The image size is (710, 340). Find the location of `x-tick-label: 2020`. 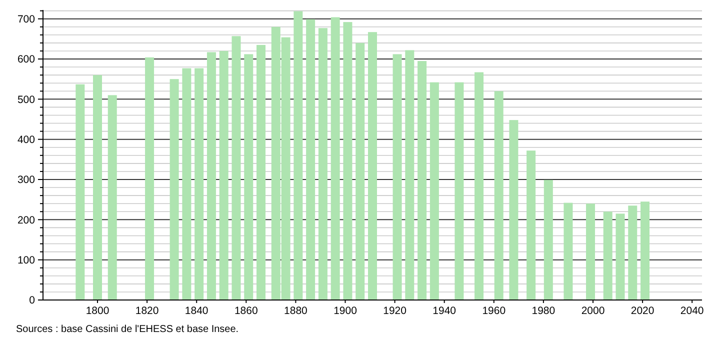

x-tick-label: 2020 is located at coordinates (642, 311).